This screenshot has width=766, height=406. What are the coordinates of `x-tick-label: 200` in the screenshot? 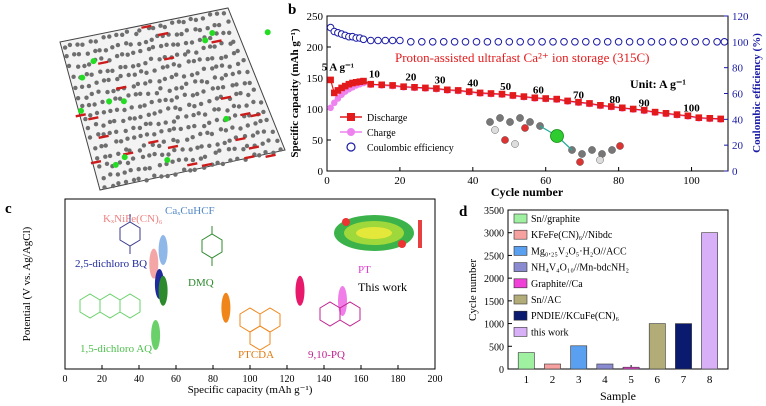 It's located at (435, 379).